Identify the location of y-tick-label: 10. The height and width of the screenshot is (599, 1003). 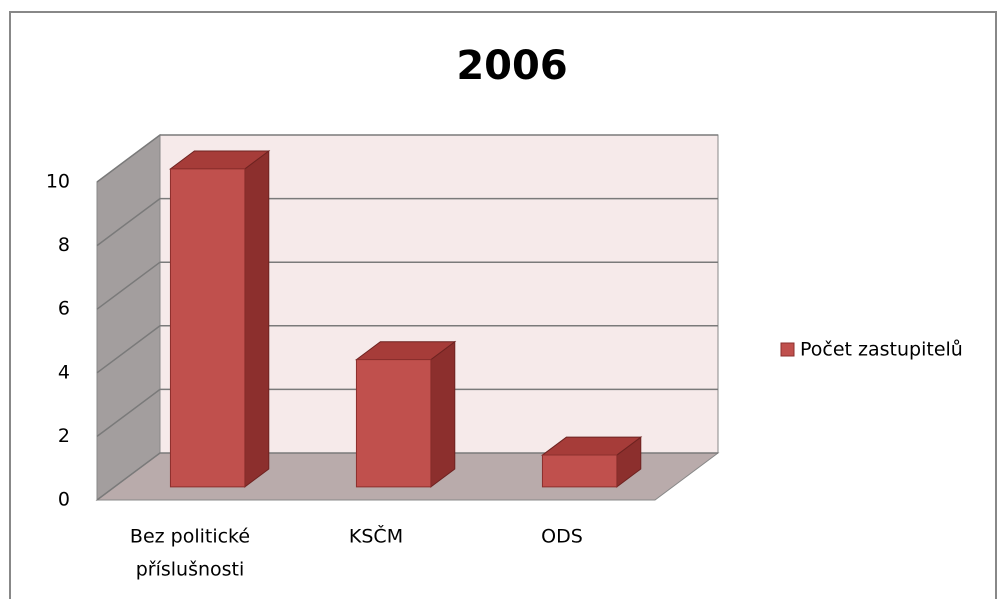
(58, 182).